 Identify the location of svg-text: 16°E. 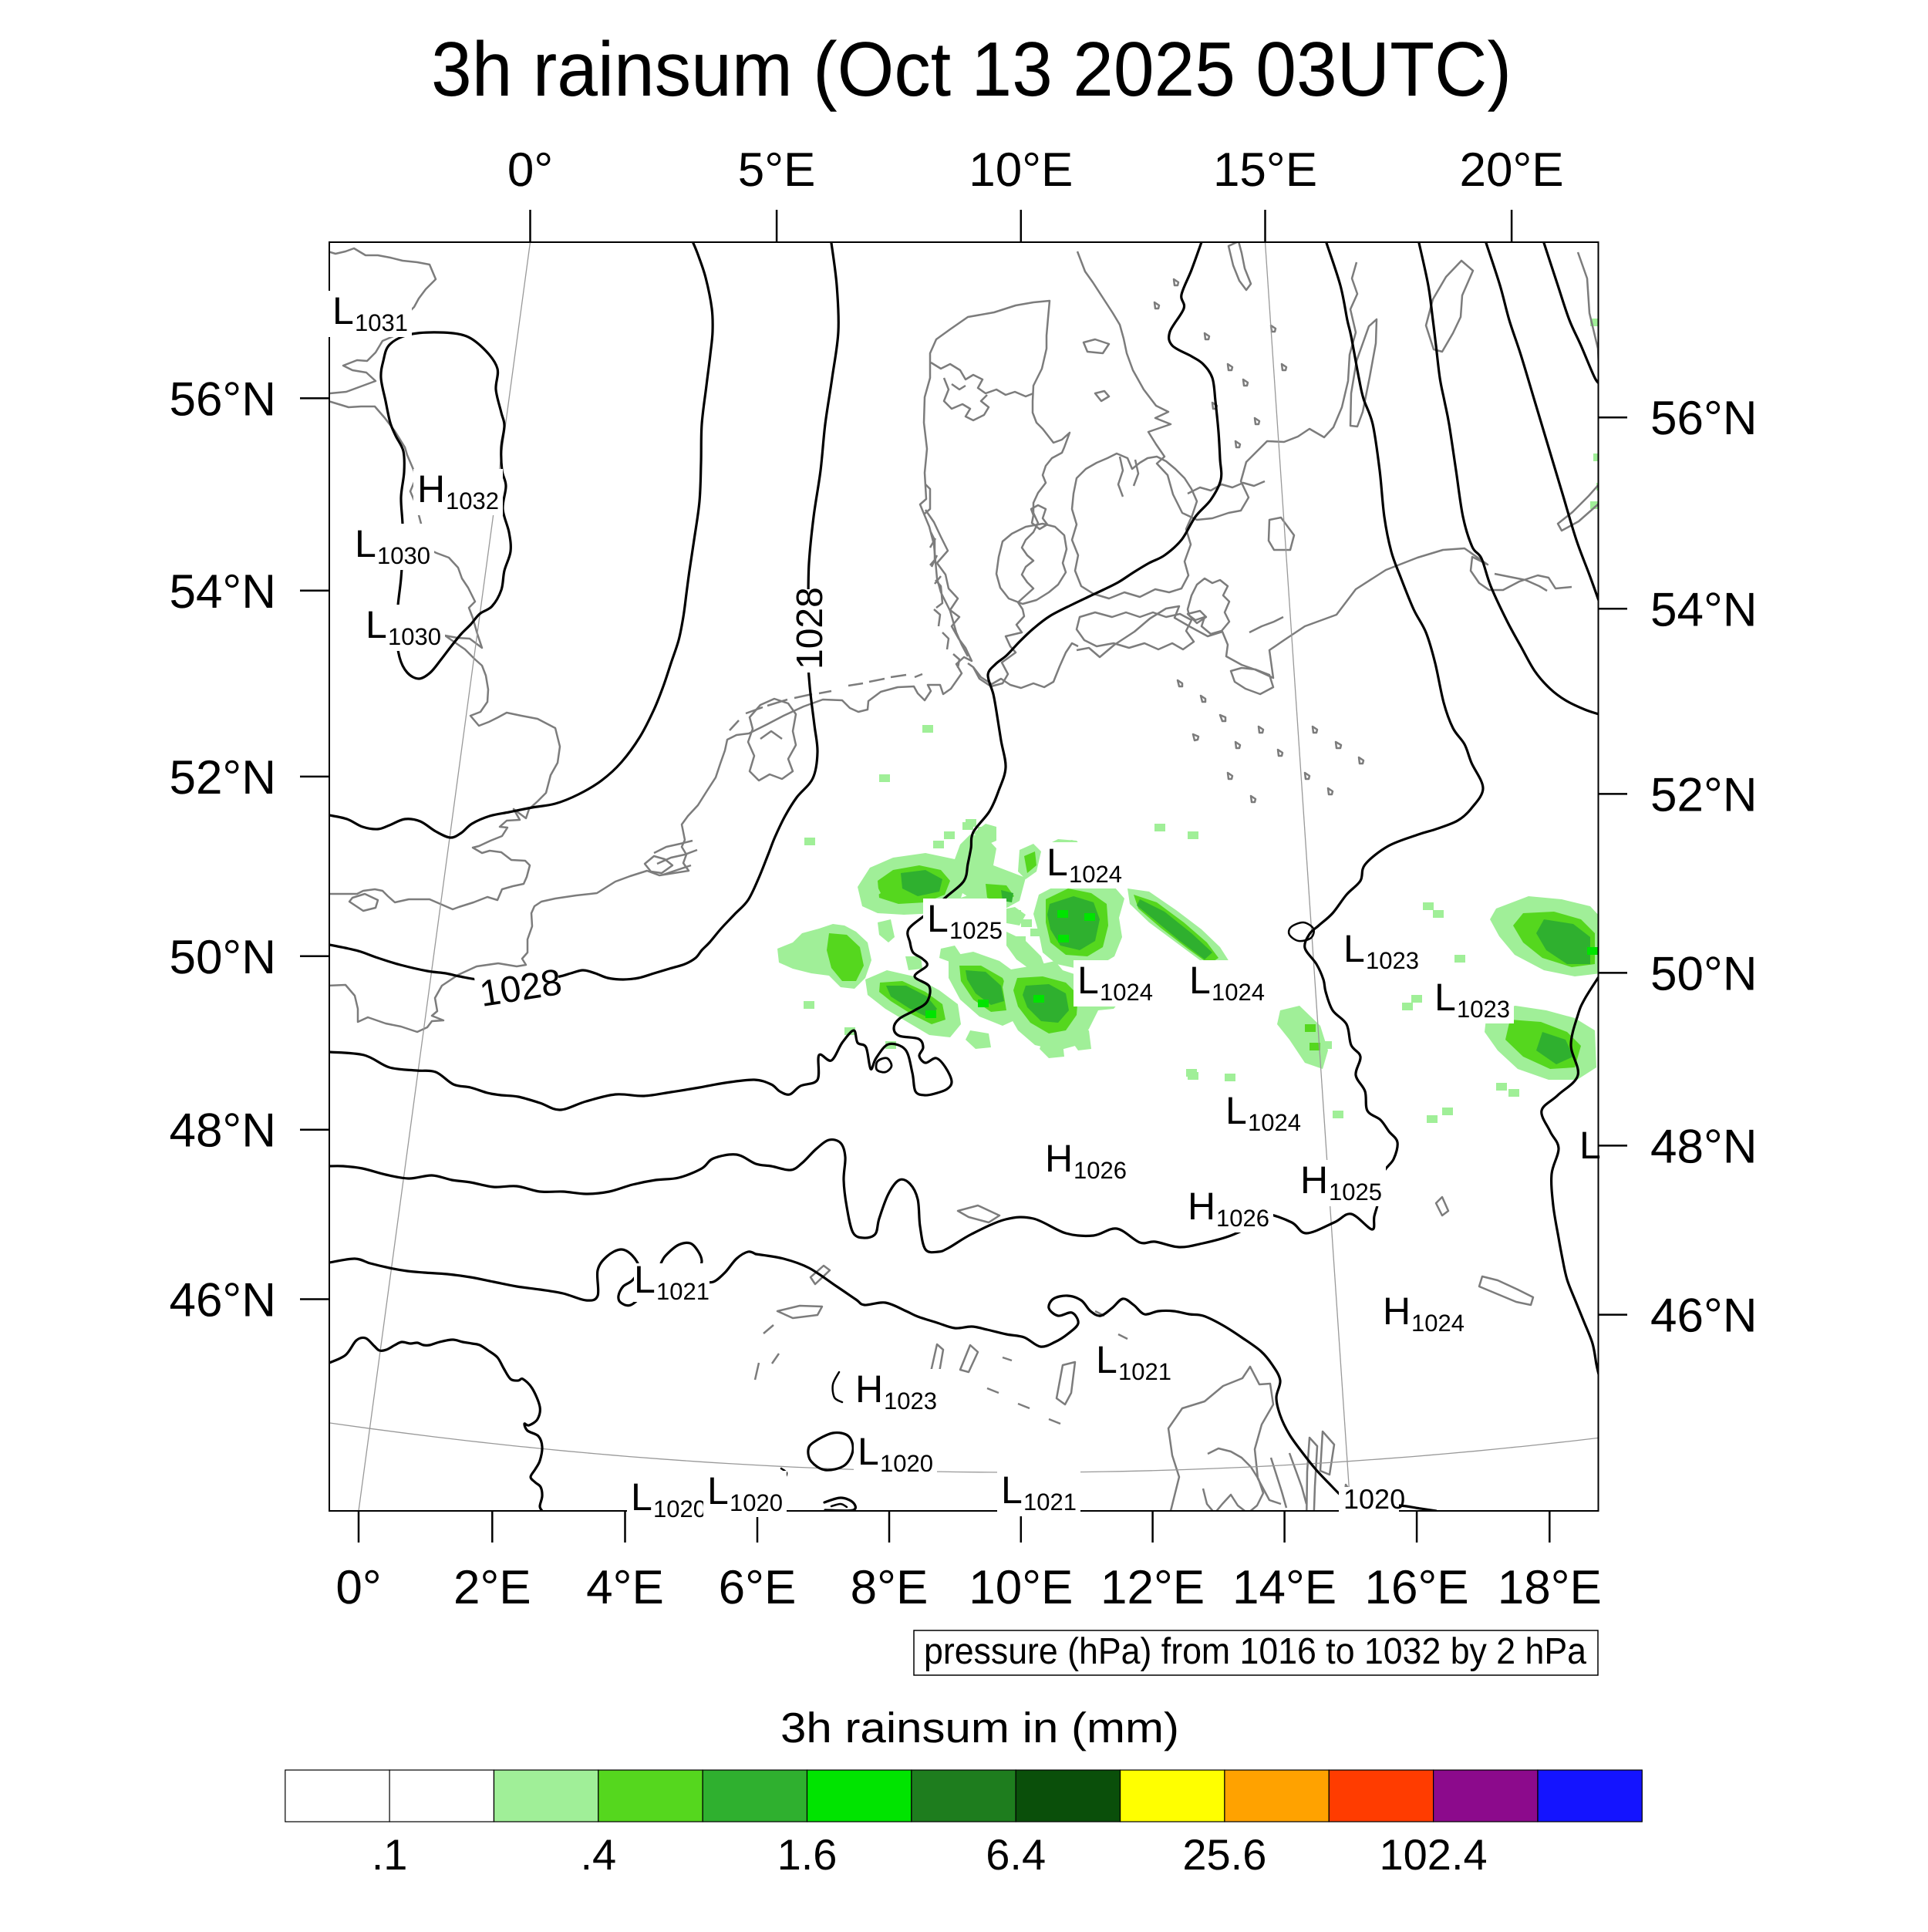
(1417, 1587).